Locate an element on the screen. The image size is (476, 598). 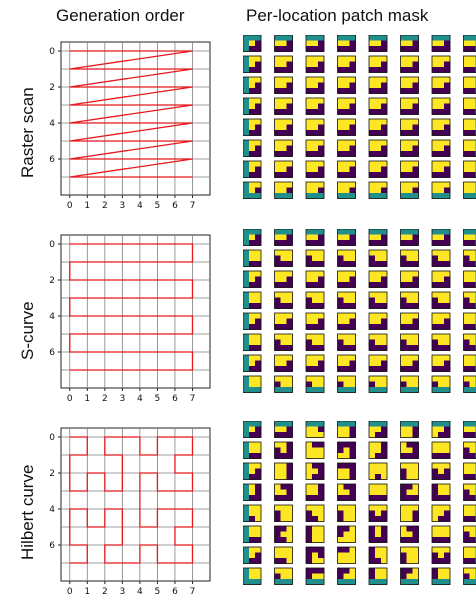
plot-frame is located at coordinates (135, 118).